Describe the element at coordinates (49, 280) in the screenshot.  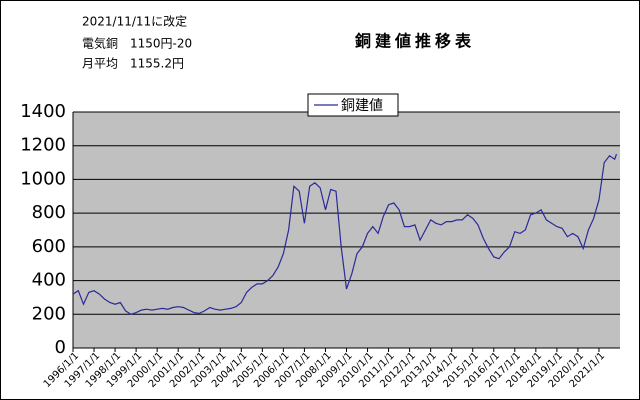
I see `y-tick-label: 400` at that location.